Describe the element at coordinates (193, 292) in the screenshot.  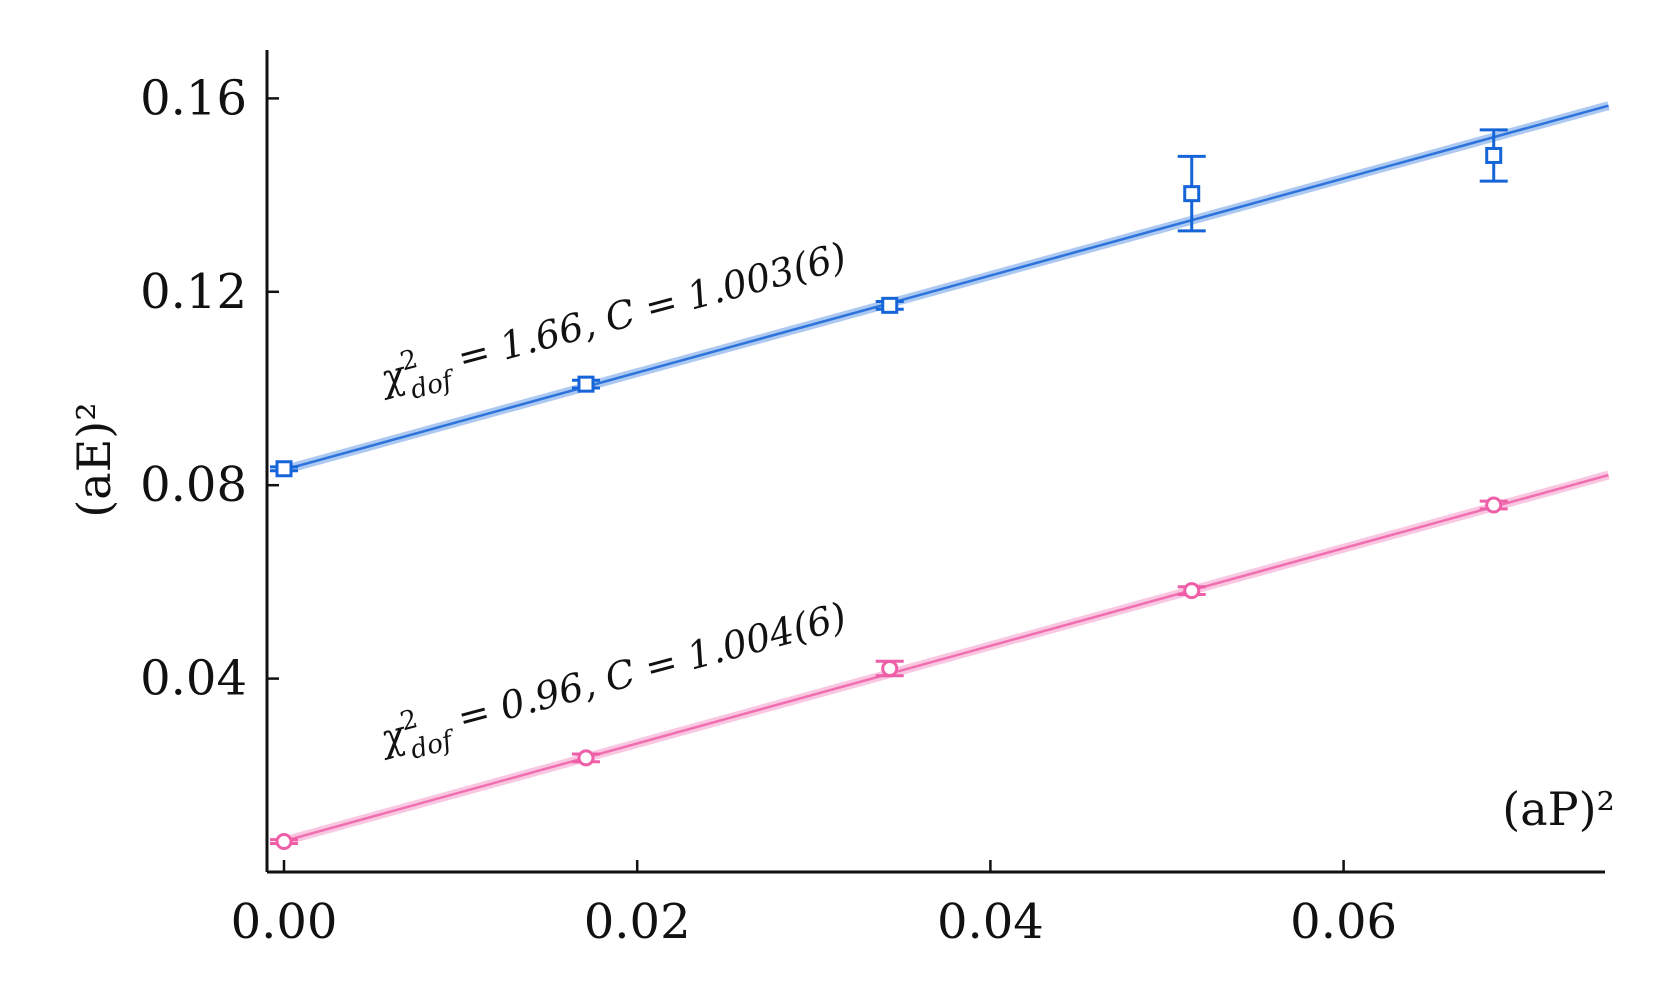
I see `y-tick-label: 0.12` at that location.